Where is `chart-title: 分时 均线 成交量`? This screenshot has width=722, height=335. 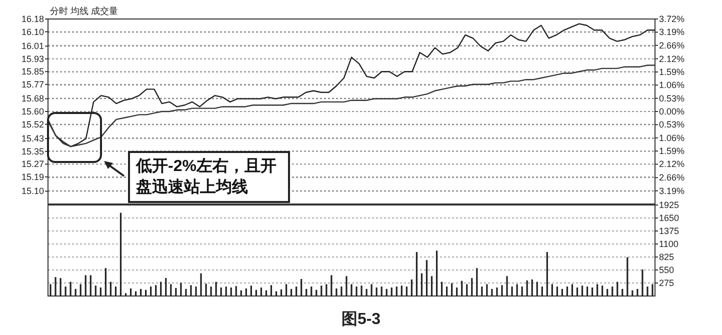
chart-title: 分时 均线 成交量 is located at coordinates (84, 11).